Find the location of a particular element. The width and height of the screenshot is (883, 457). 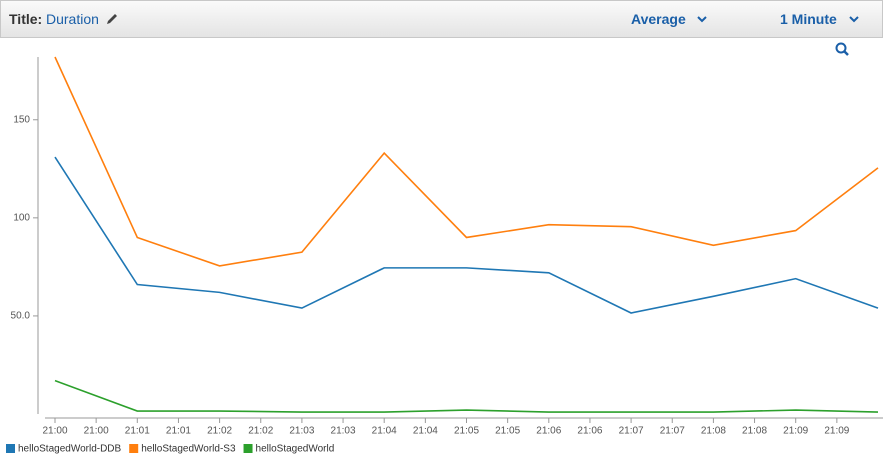

period-dropdown: 1 Minute is located at coordinates (808, 19).